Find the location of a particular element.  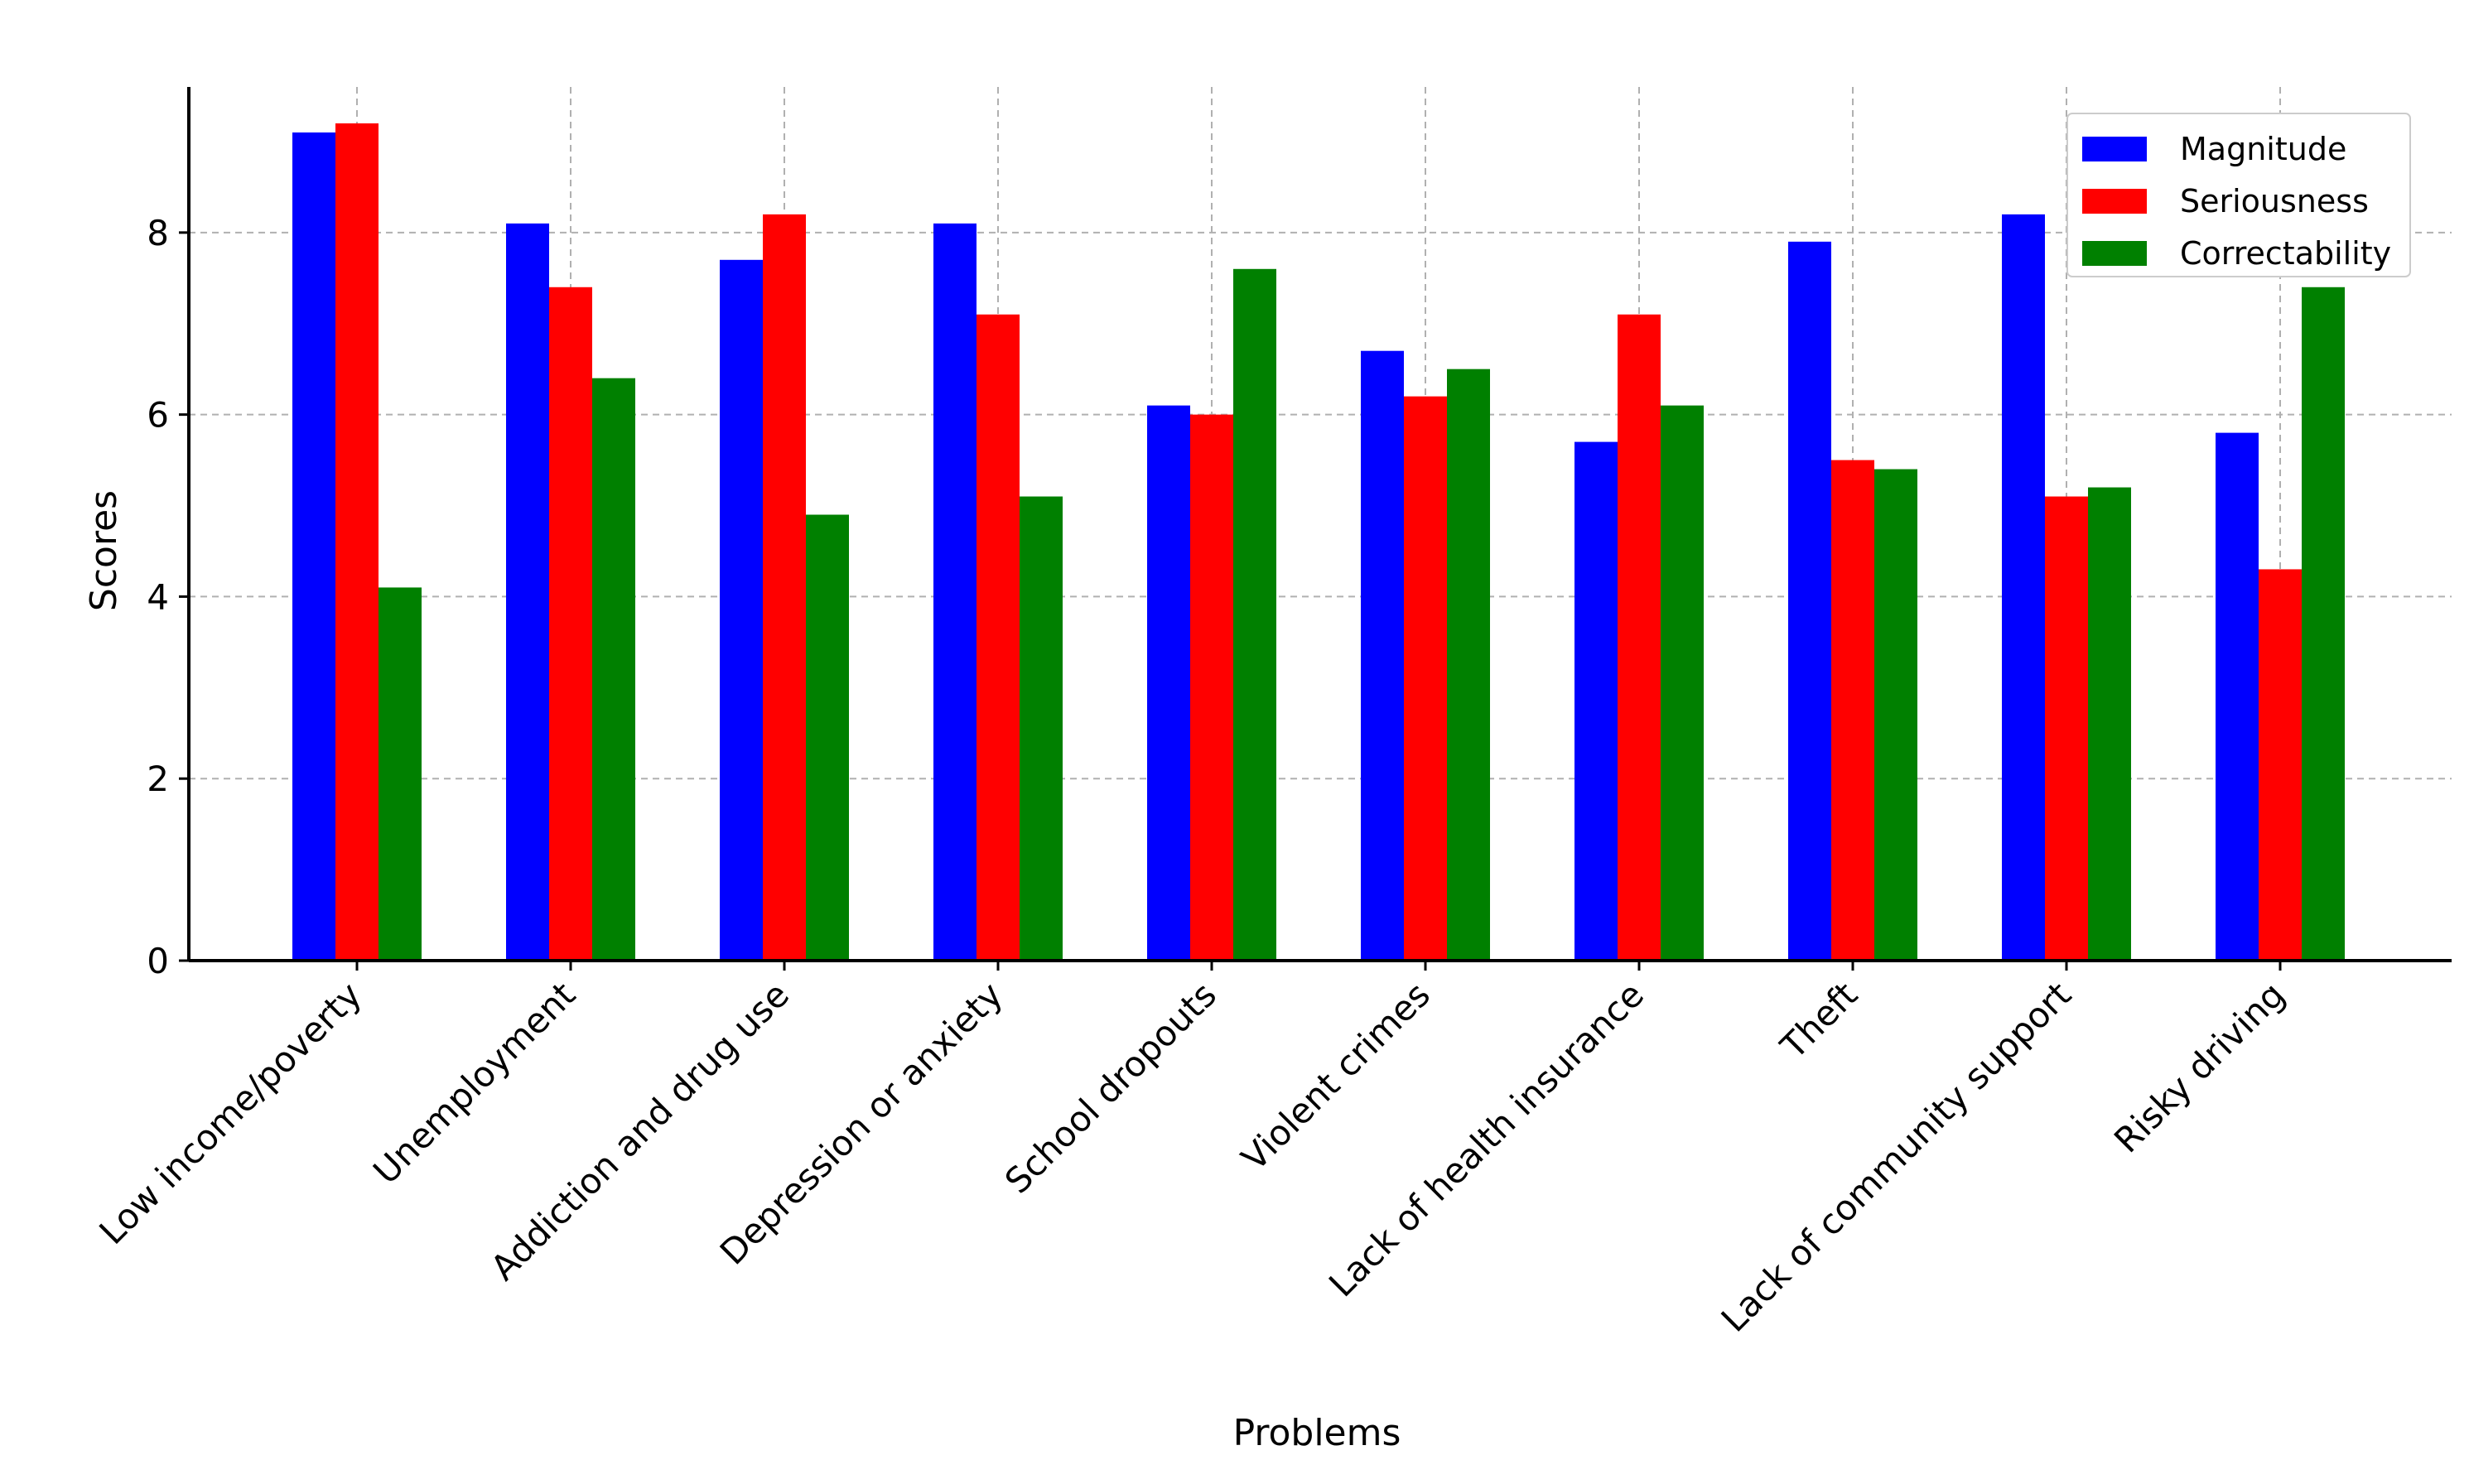

x-tick-label: Risky driving is located at coordinates (2199, 1067).